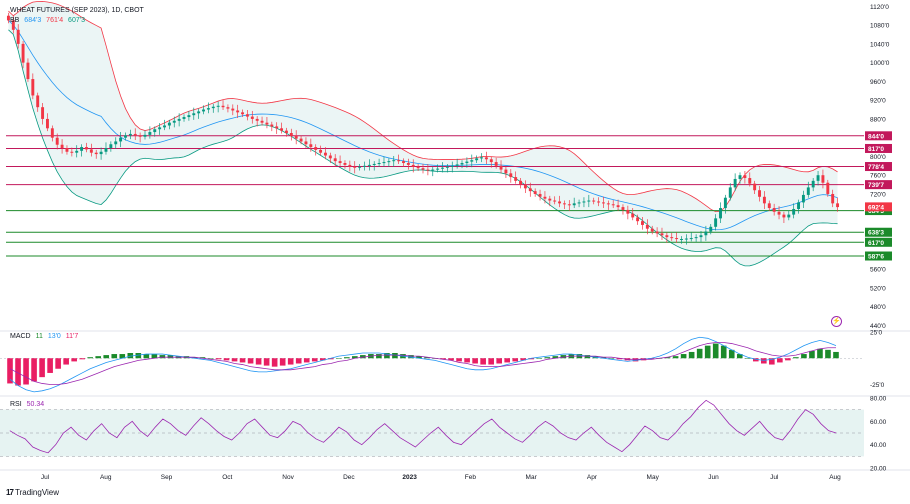  Describe the element at coordinates (55, 20) in the screenshot. I see `bb-upper-value: 761'4` at that location.